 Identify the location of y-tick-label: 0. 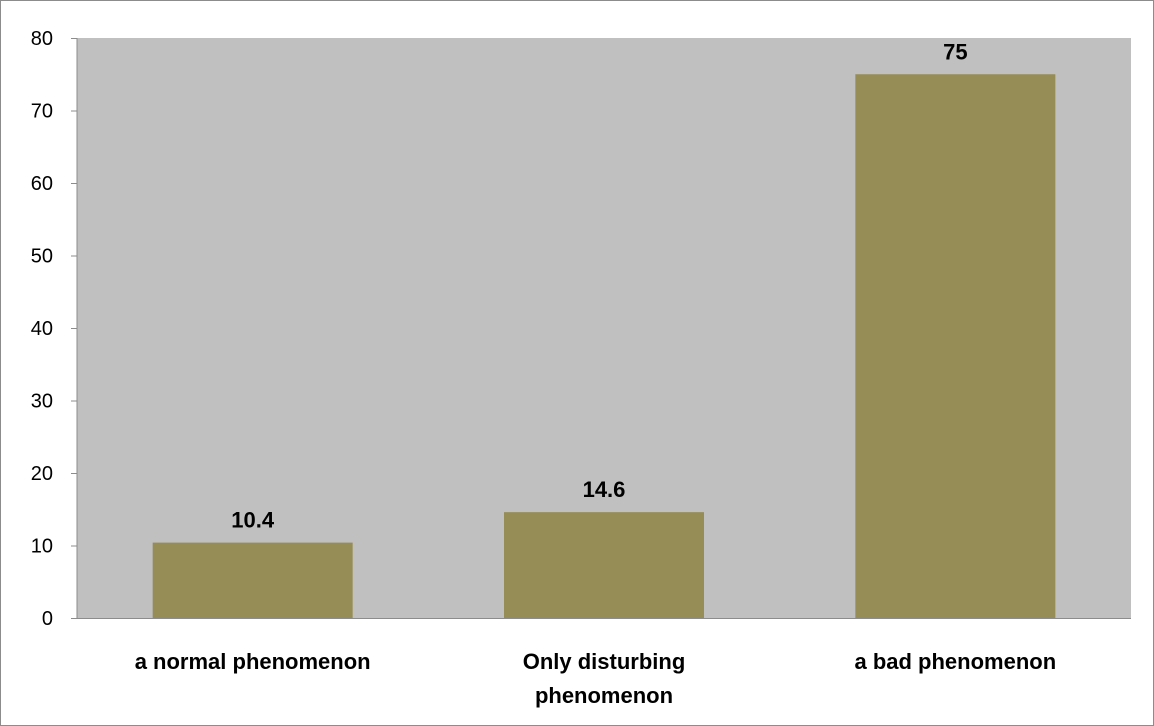
(47, 619).